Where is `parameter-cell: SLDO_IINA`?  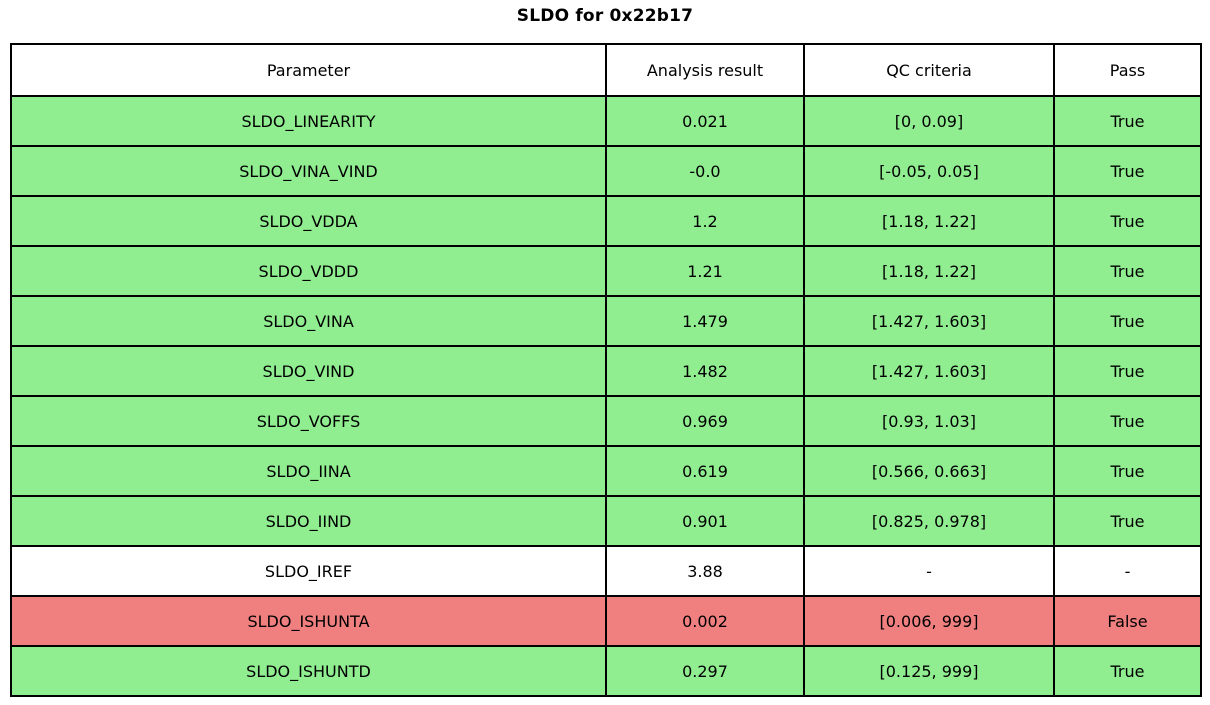 parameter-cell: SLDO_IINA is located at coordinates (308, 471).